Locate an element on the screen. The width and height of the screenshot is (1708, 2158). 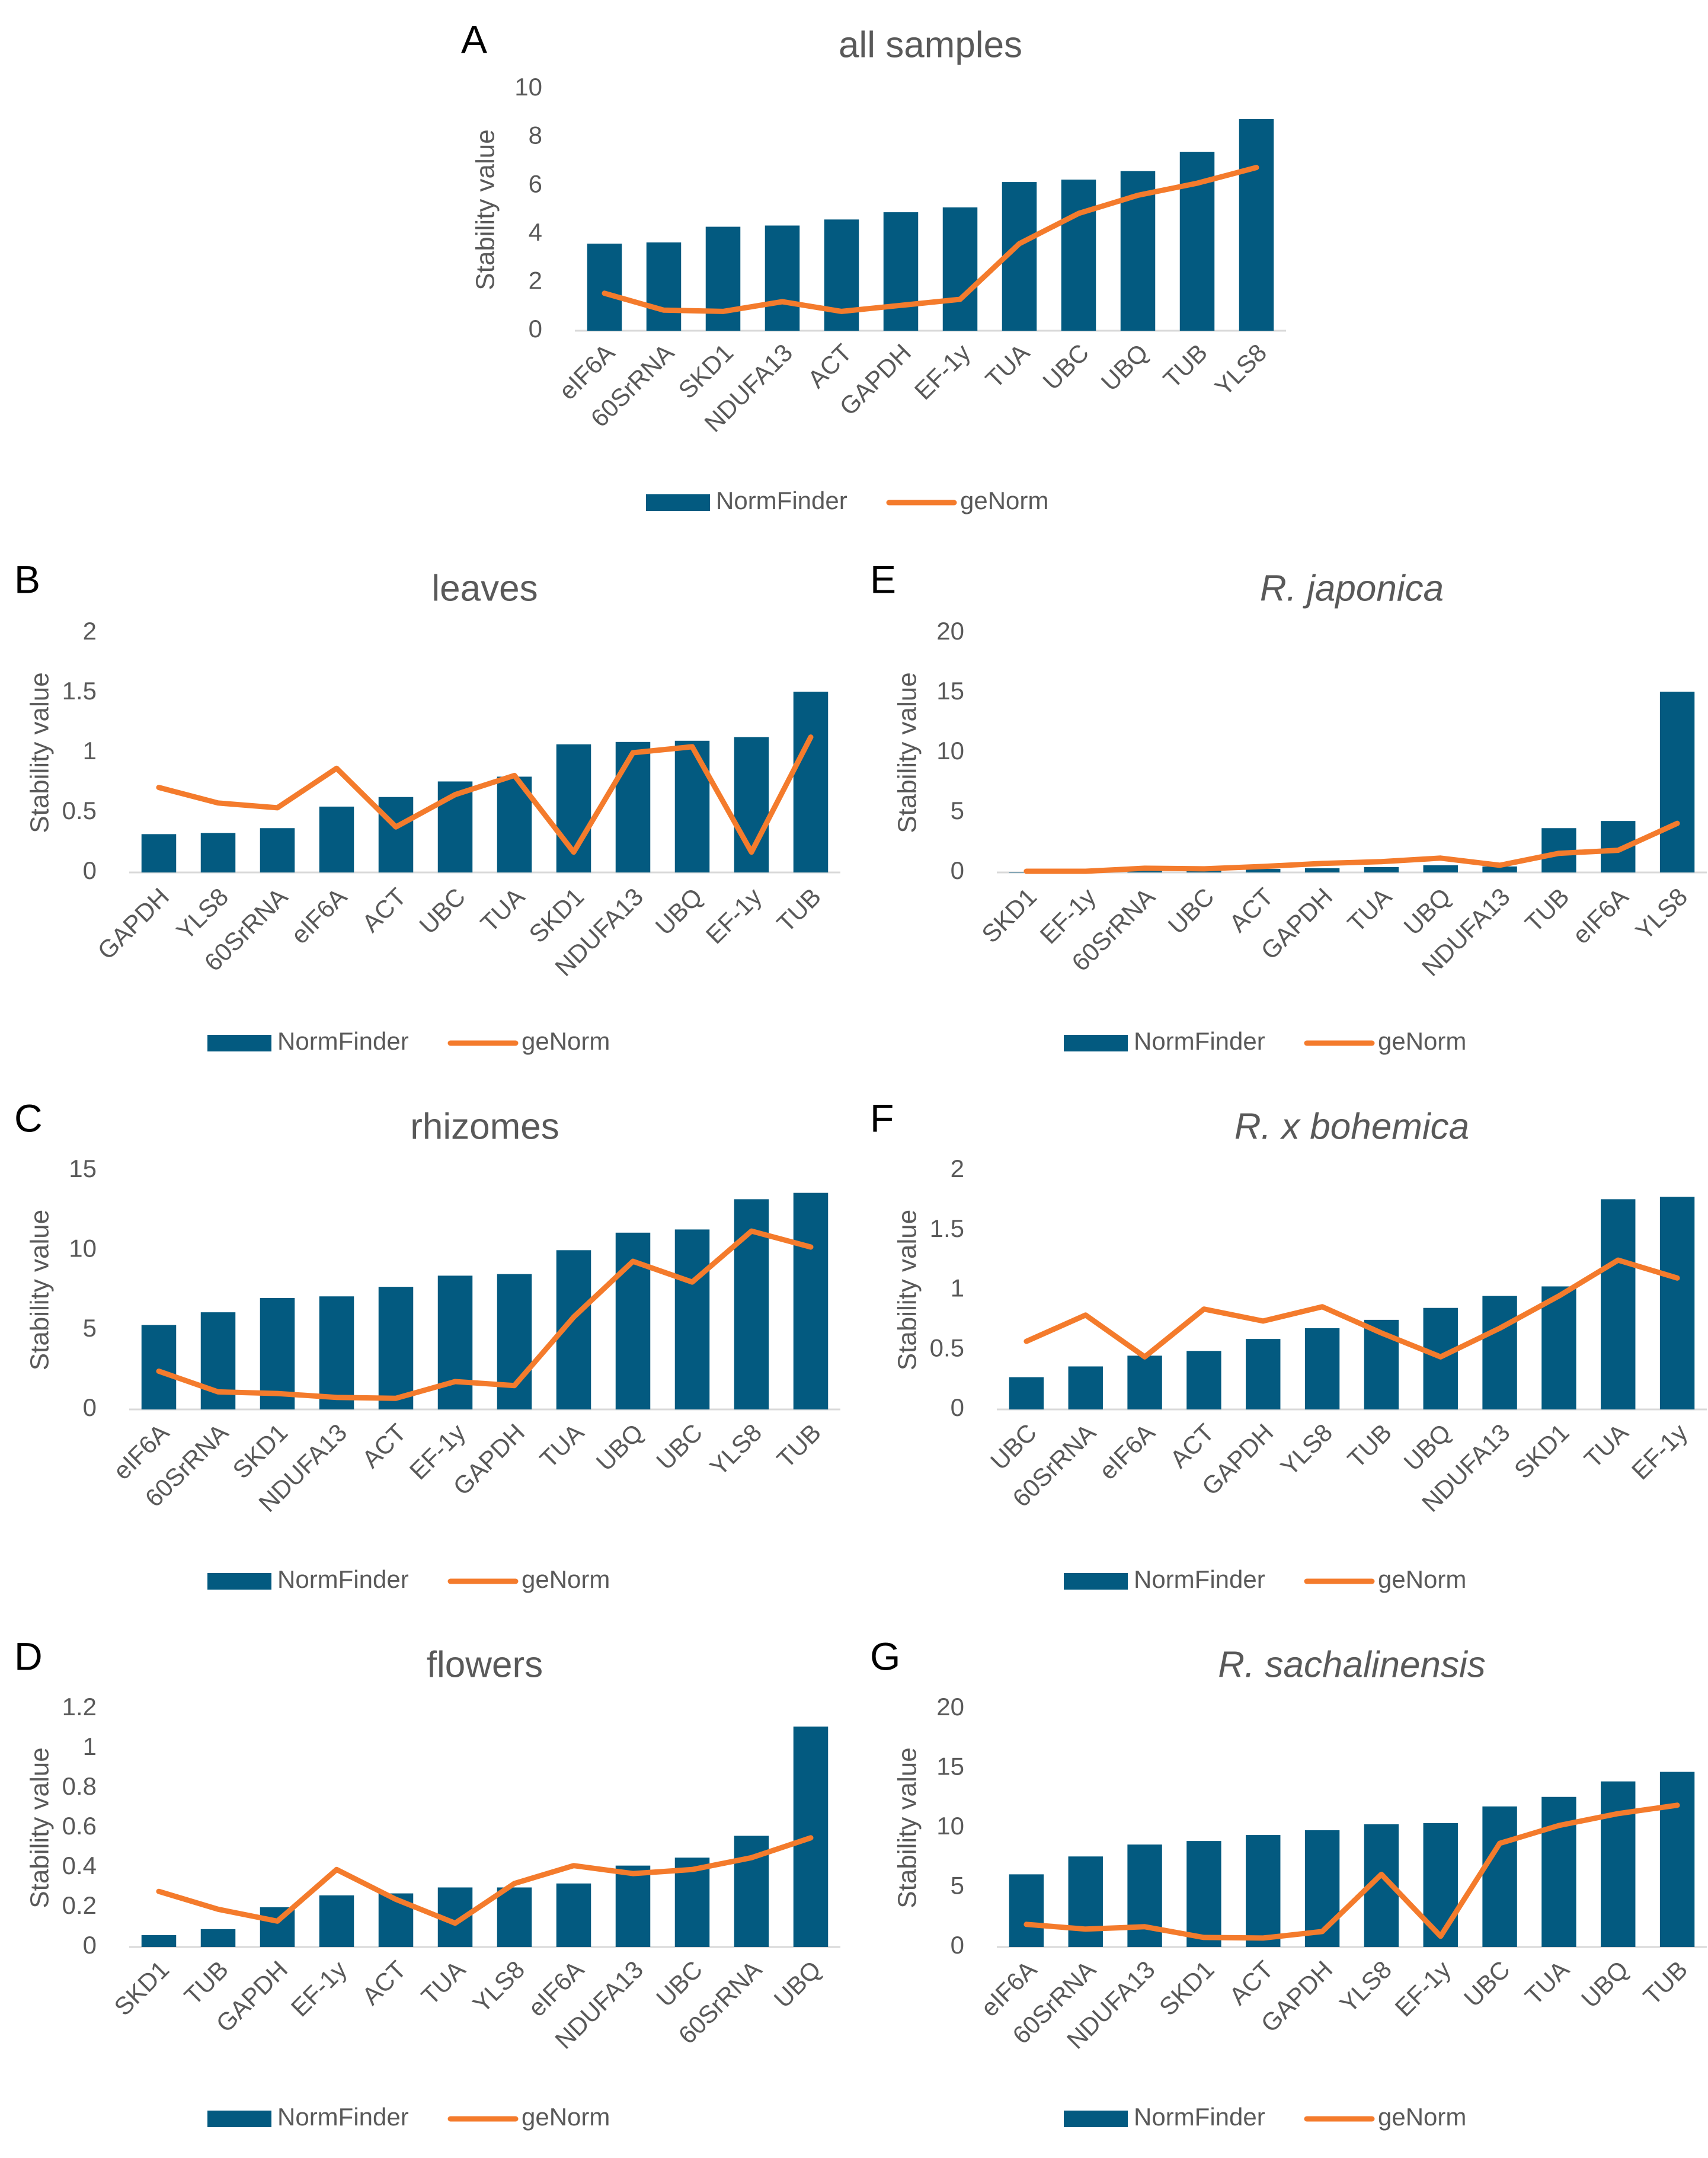
y-tick-label: 1.5 is located at coordinates (947, 1228).